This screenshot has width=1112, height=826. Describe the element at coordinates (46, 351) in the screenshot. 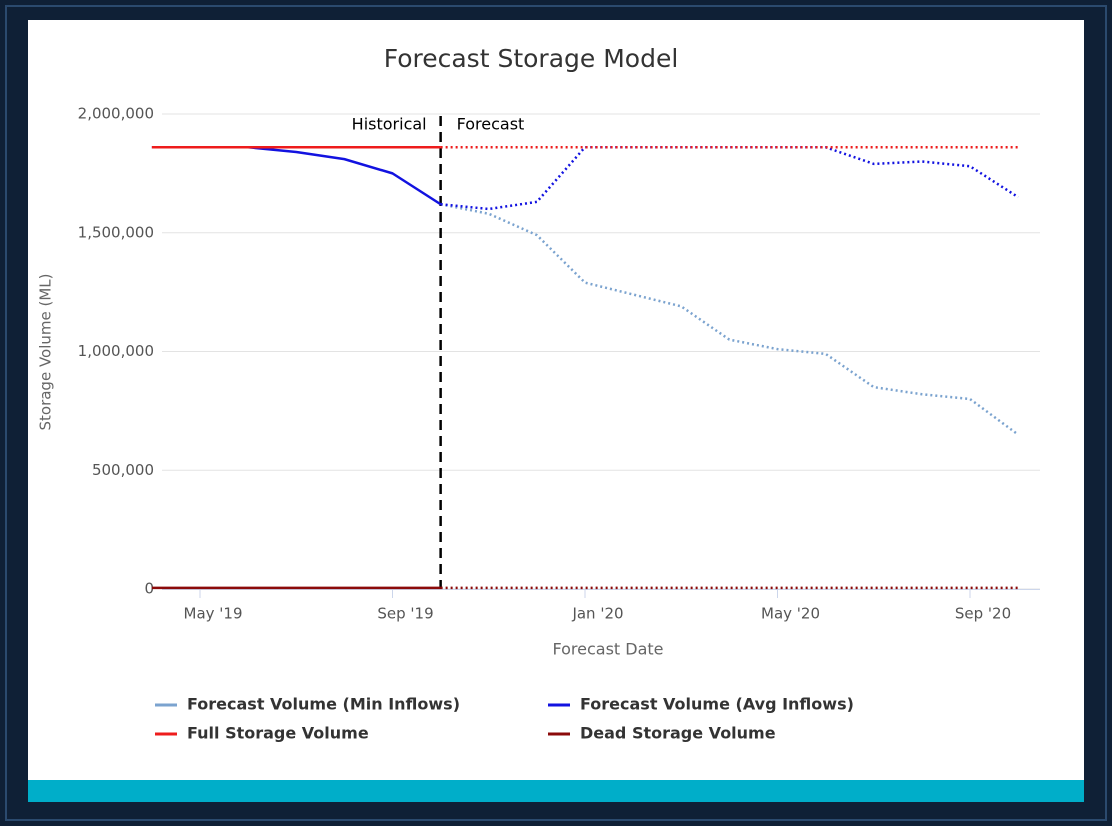

I see `y-axis-title: Storage Volume (ML)` at that location.